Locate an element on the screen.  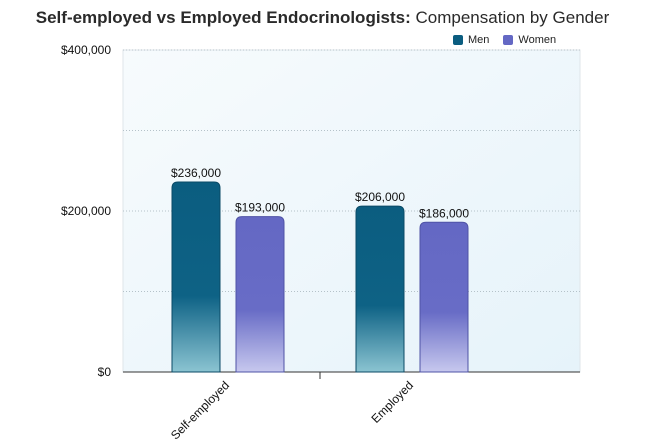
category-label: Employed is located at coordinates (392, 402).